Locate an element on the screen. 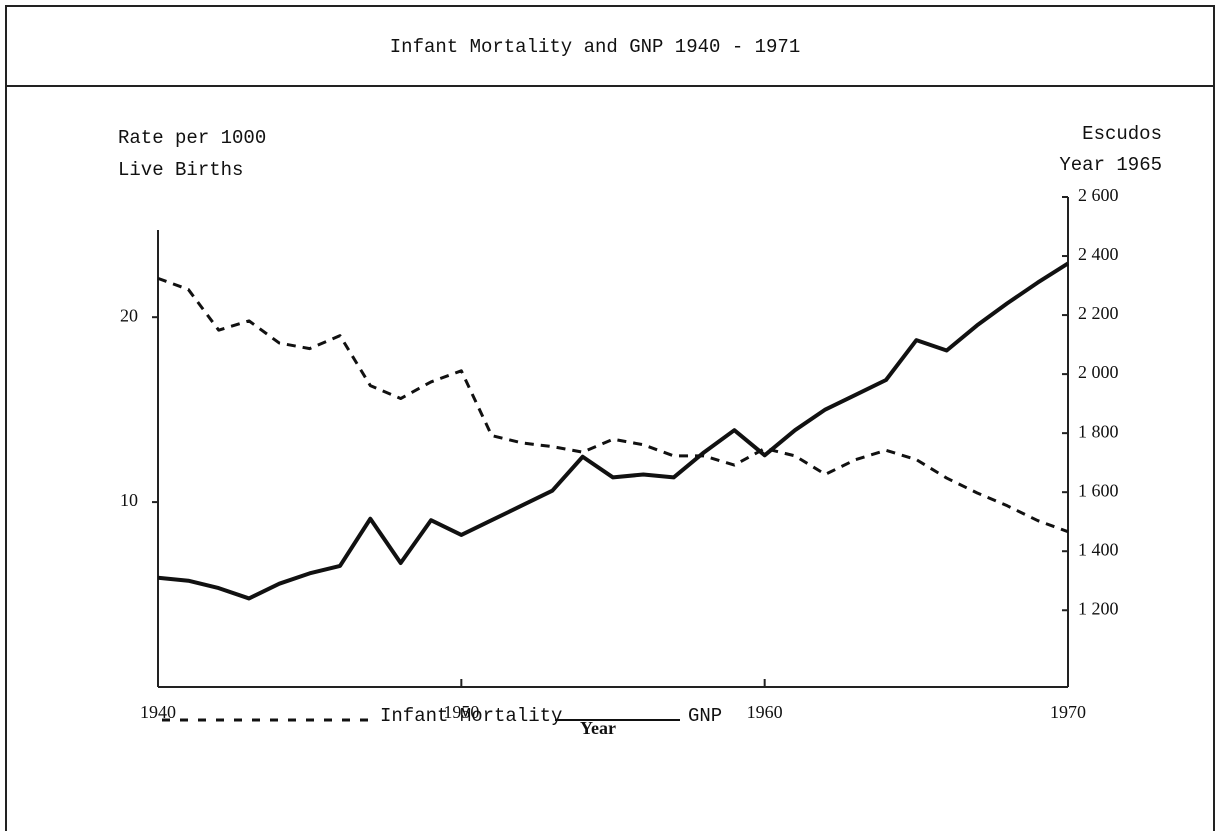  y2-tick-label: 2 200 is located at coordinates (1098, 313).